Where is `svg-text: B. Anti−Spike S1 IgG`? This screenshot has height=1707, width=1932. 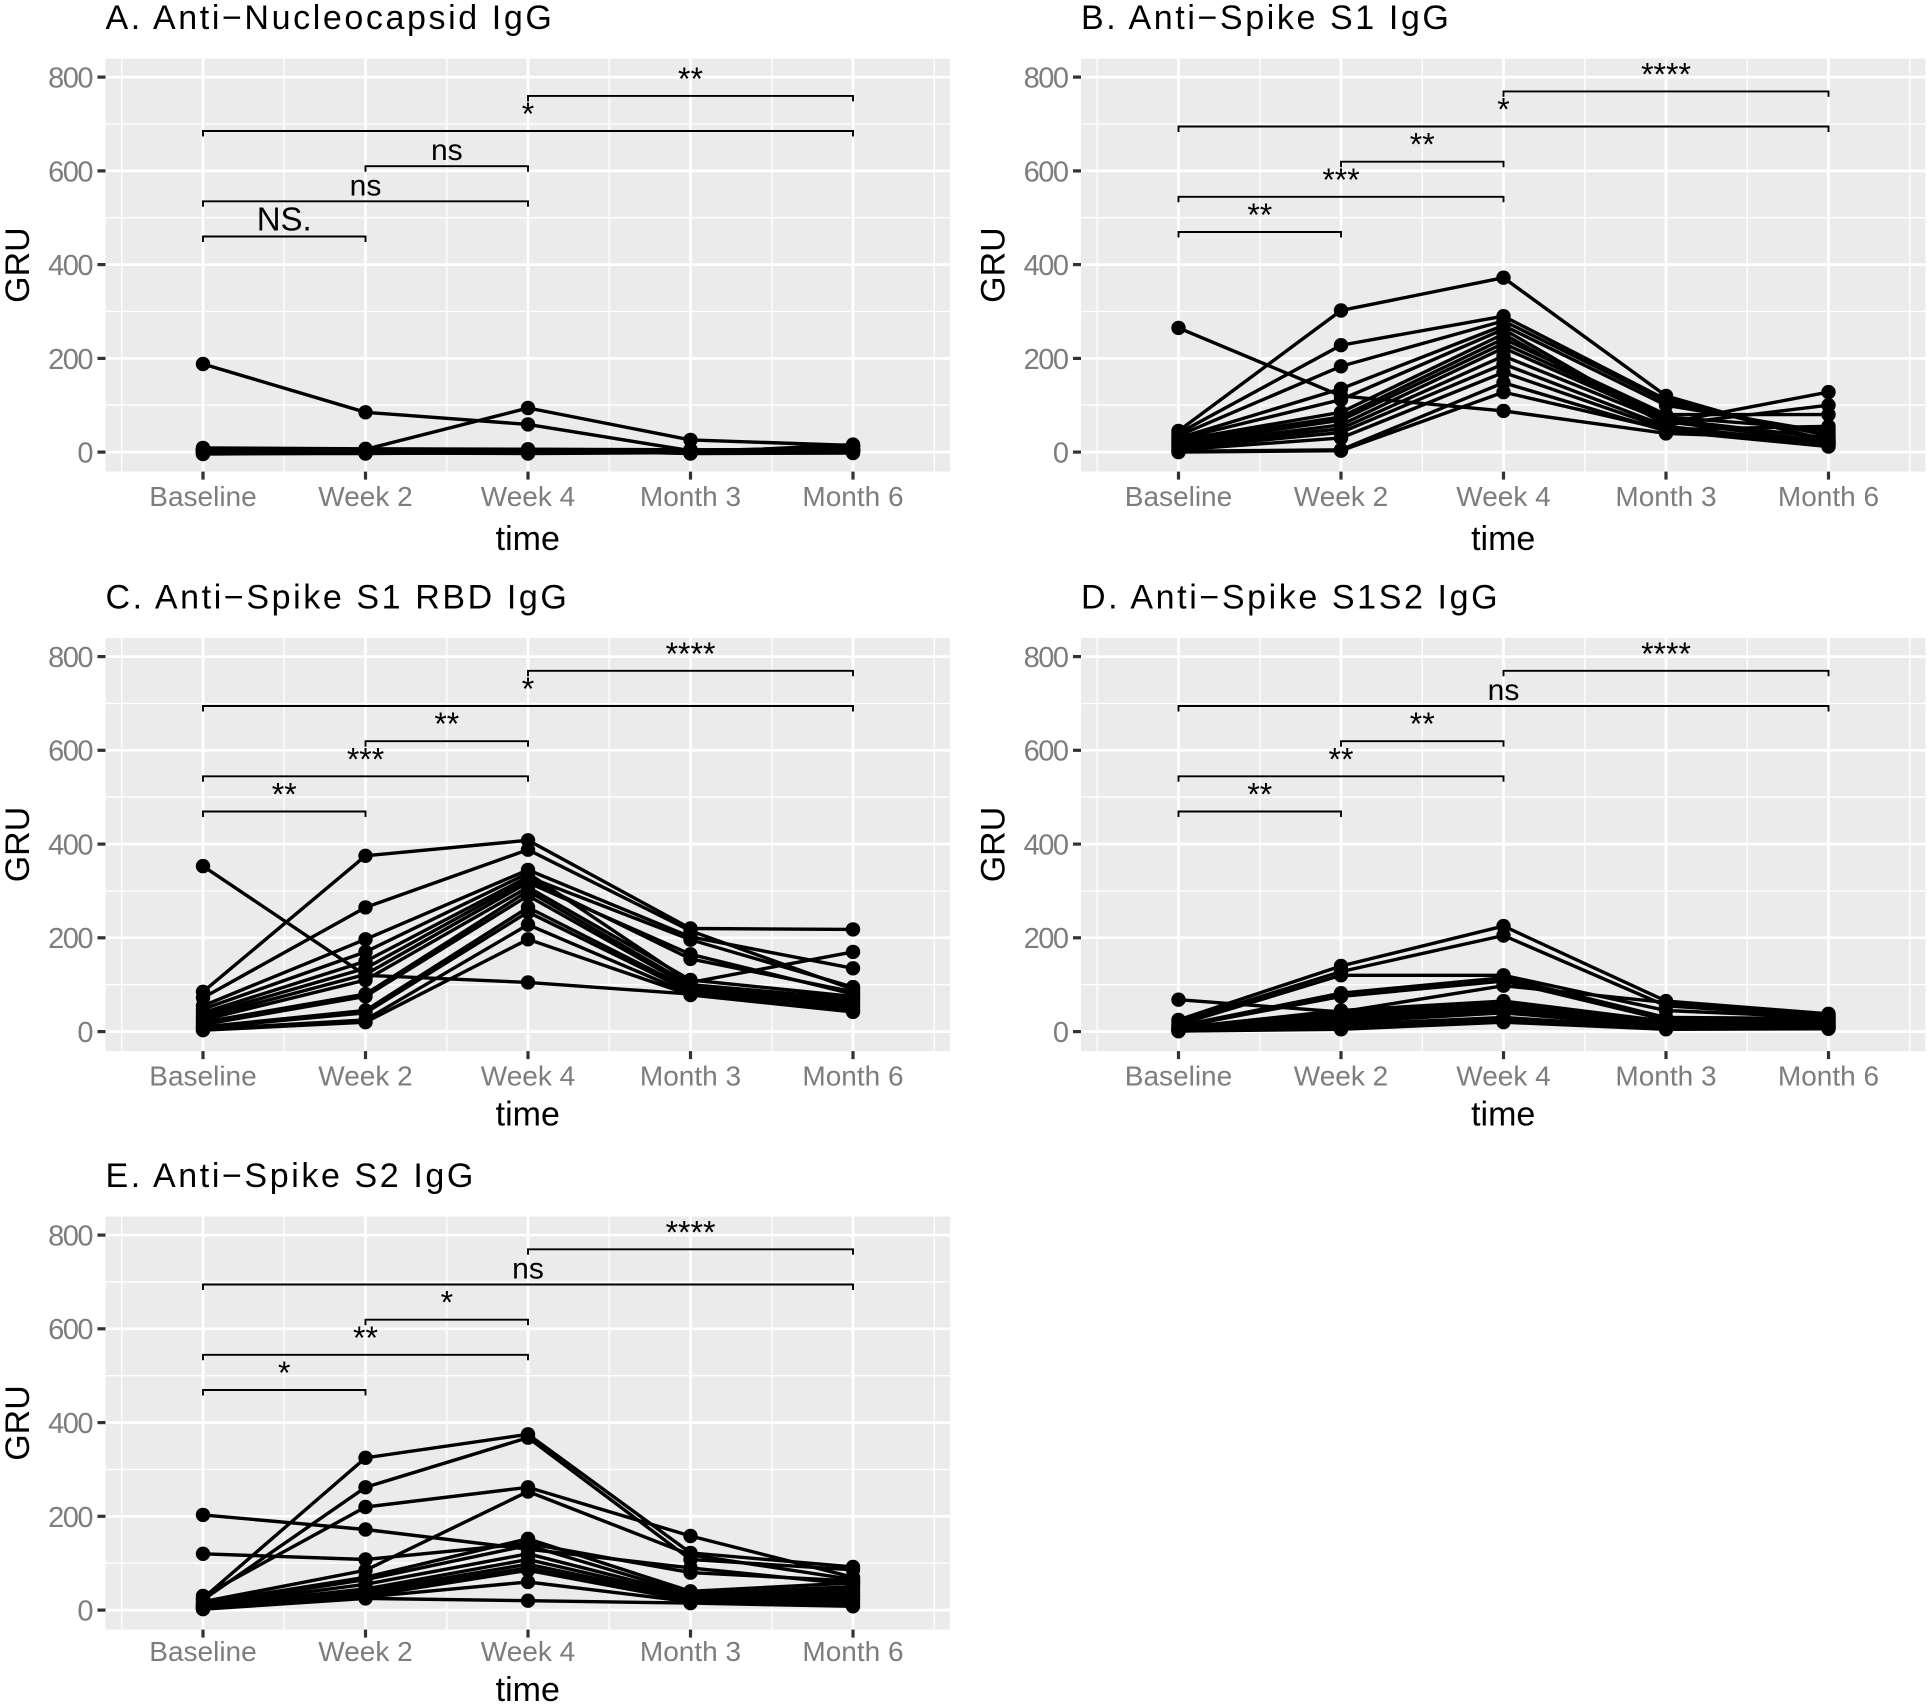 svg-text: B. Anti−Spike S1 IgG is located at coordinates (1266, 18).